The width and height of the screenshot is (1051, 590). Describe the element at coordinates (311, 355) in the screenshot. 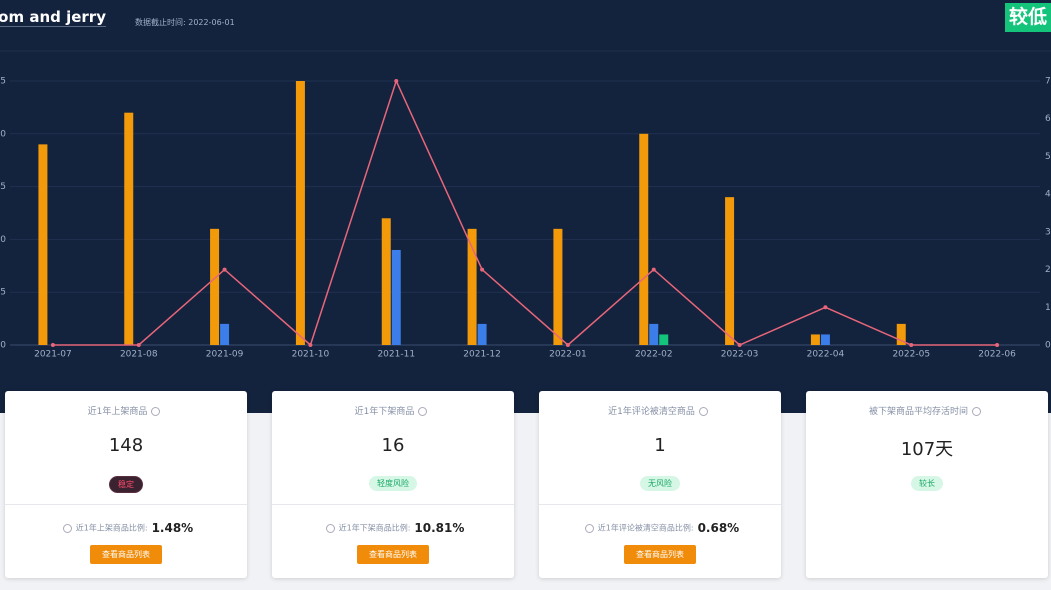

I see `x-tick-label: 2021-10` at that location.